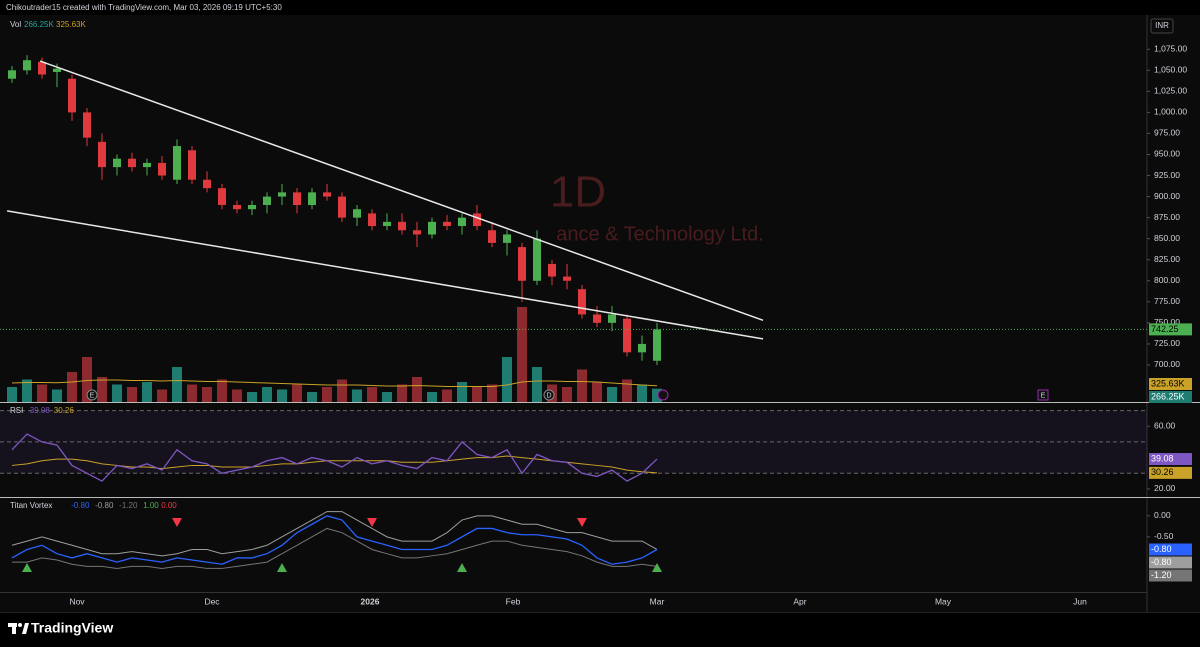 Image resolution: width=1200 pixels, height=647 pixels. What do you see at coordinates (151, 505) in the screenshot?
I see `legend-param: 1.00` at bounding box center [151, 505].